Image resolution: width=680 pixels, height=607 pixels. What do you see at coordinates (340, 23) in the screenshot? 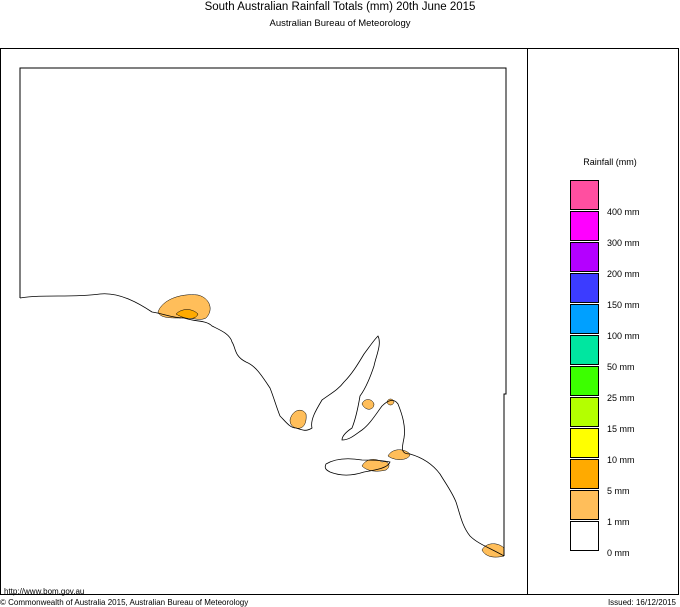
I see `map-subtitle: Australian Bureau of Meteorology` at bounding box center [340, 23].